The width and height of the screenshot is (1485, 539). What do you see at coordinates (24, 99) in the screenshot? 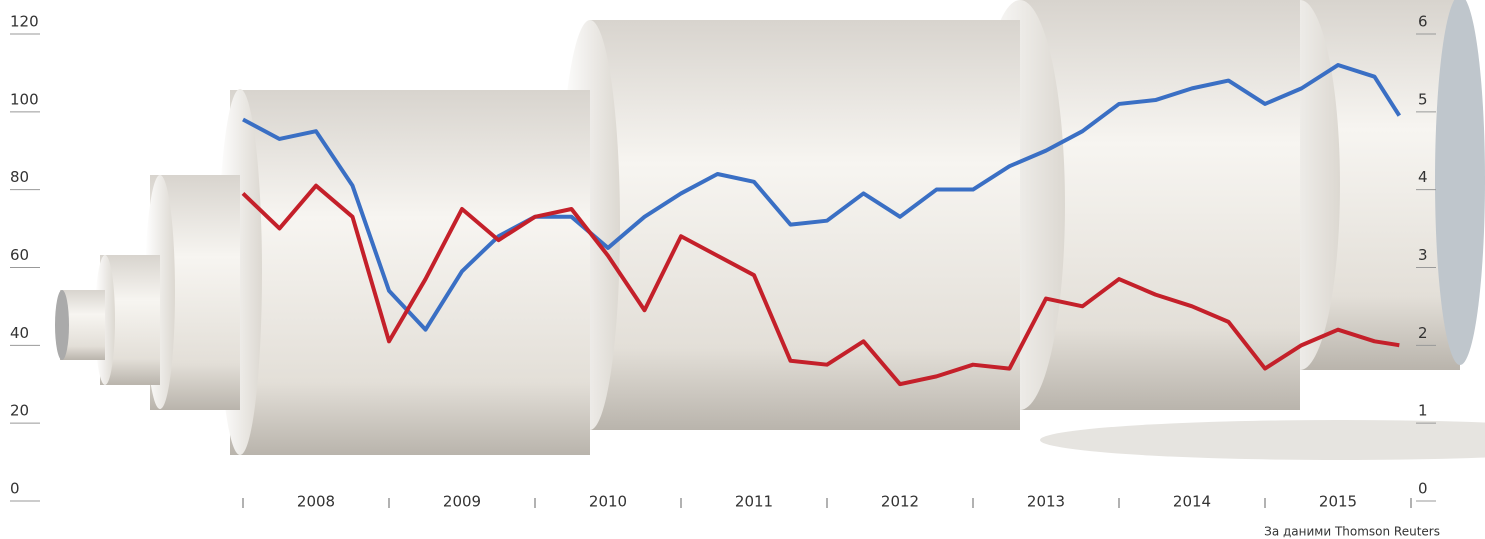
I see `y-tick-label: 100` at bounding box center [24, 99].